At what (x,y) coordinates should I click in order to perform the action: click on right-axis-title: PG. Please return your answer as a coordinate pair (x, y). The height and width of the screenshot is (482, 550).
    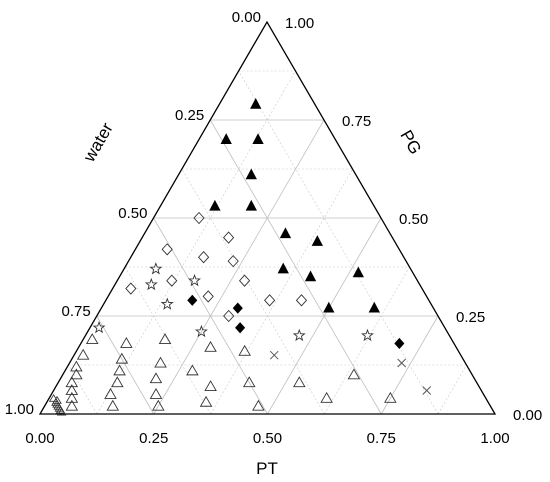
    Looking at the image, I should click on (410, 142).